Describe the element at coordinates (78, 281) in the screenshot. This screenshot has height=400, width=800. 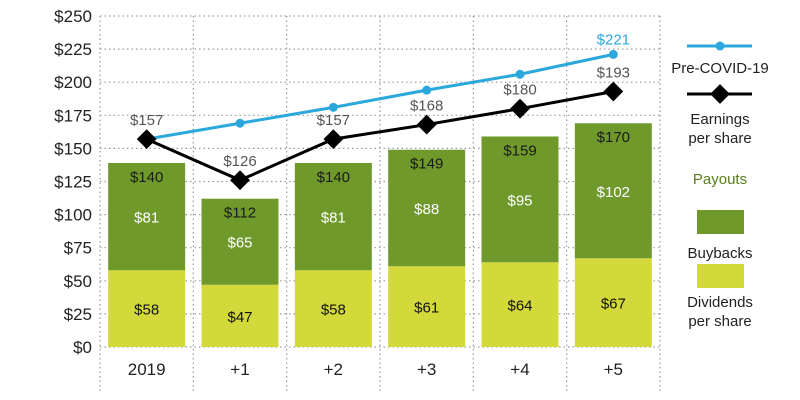
I see `y-tick-label: $50` at that location.